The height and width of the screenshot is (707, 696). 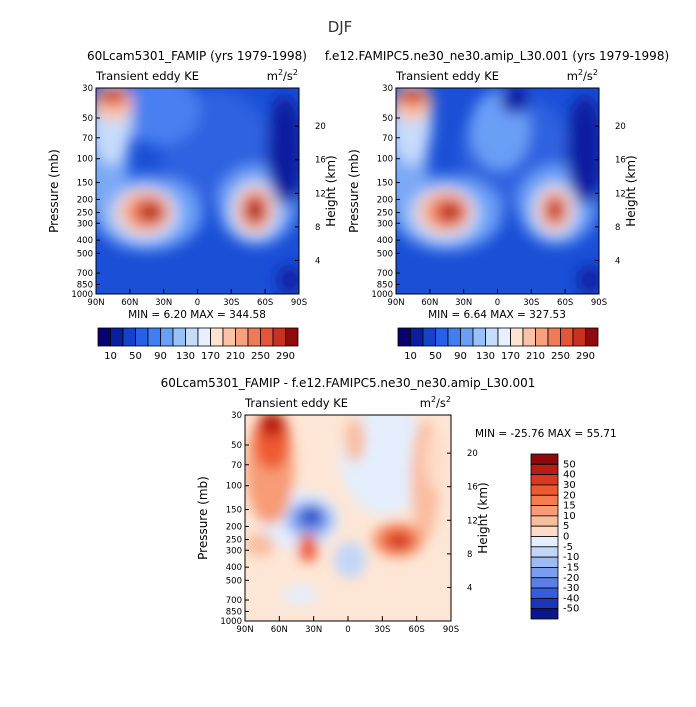 I want to click on pressure-tick-label: 70, so click(x=387, y=139).